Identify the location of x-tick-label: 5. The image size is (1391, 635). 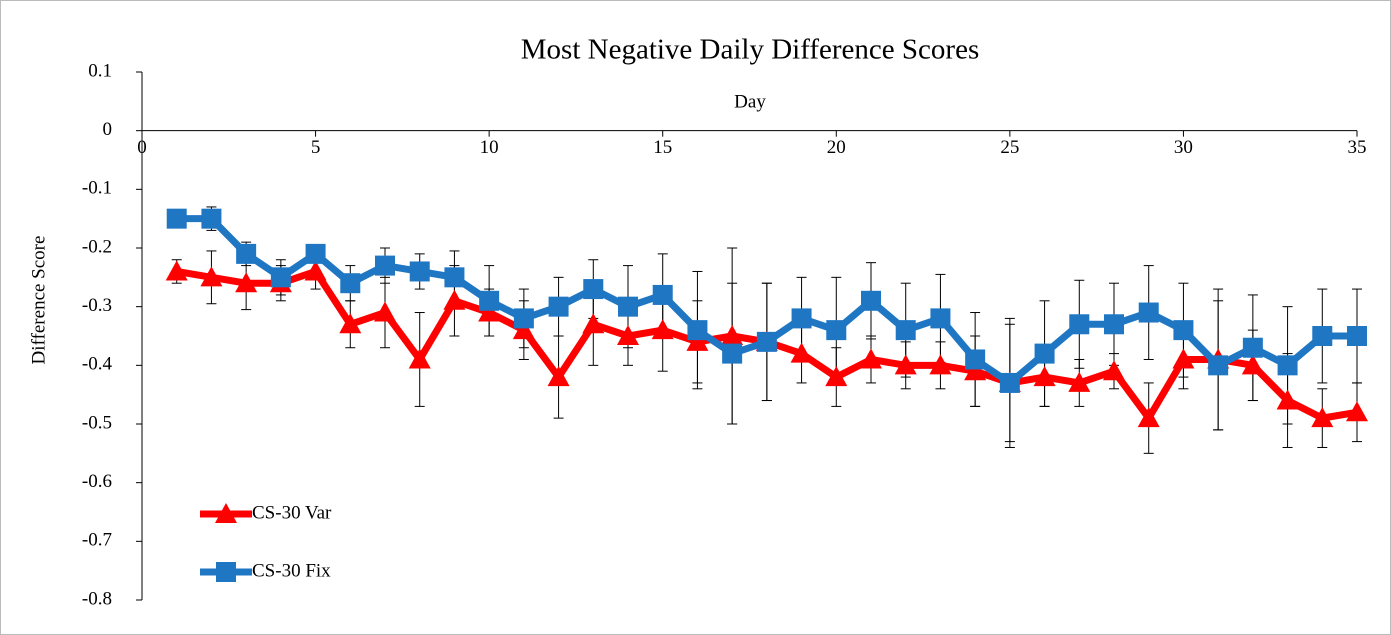
(316, 147).